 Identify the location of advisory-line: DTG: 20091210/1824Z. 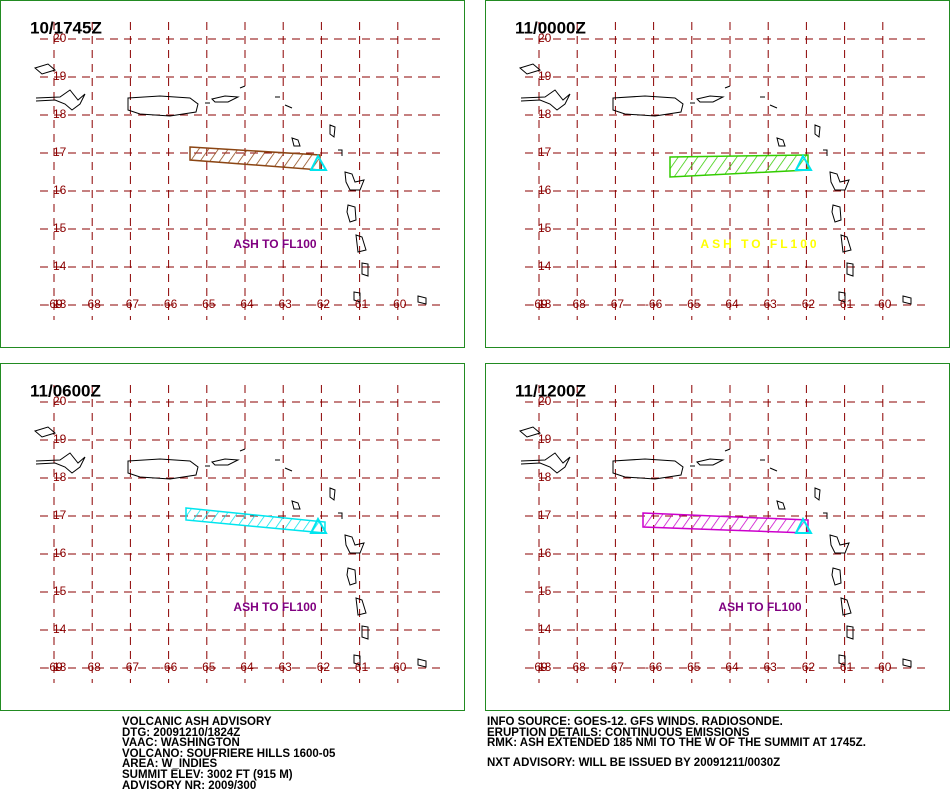
(181, 732).